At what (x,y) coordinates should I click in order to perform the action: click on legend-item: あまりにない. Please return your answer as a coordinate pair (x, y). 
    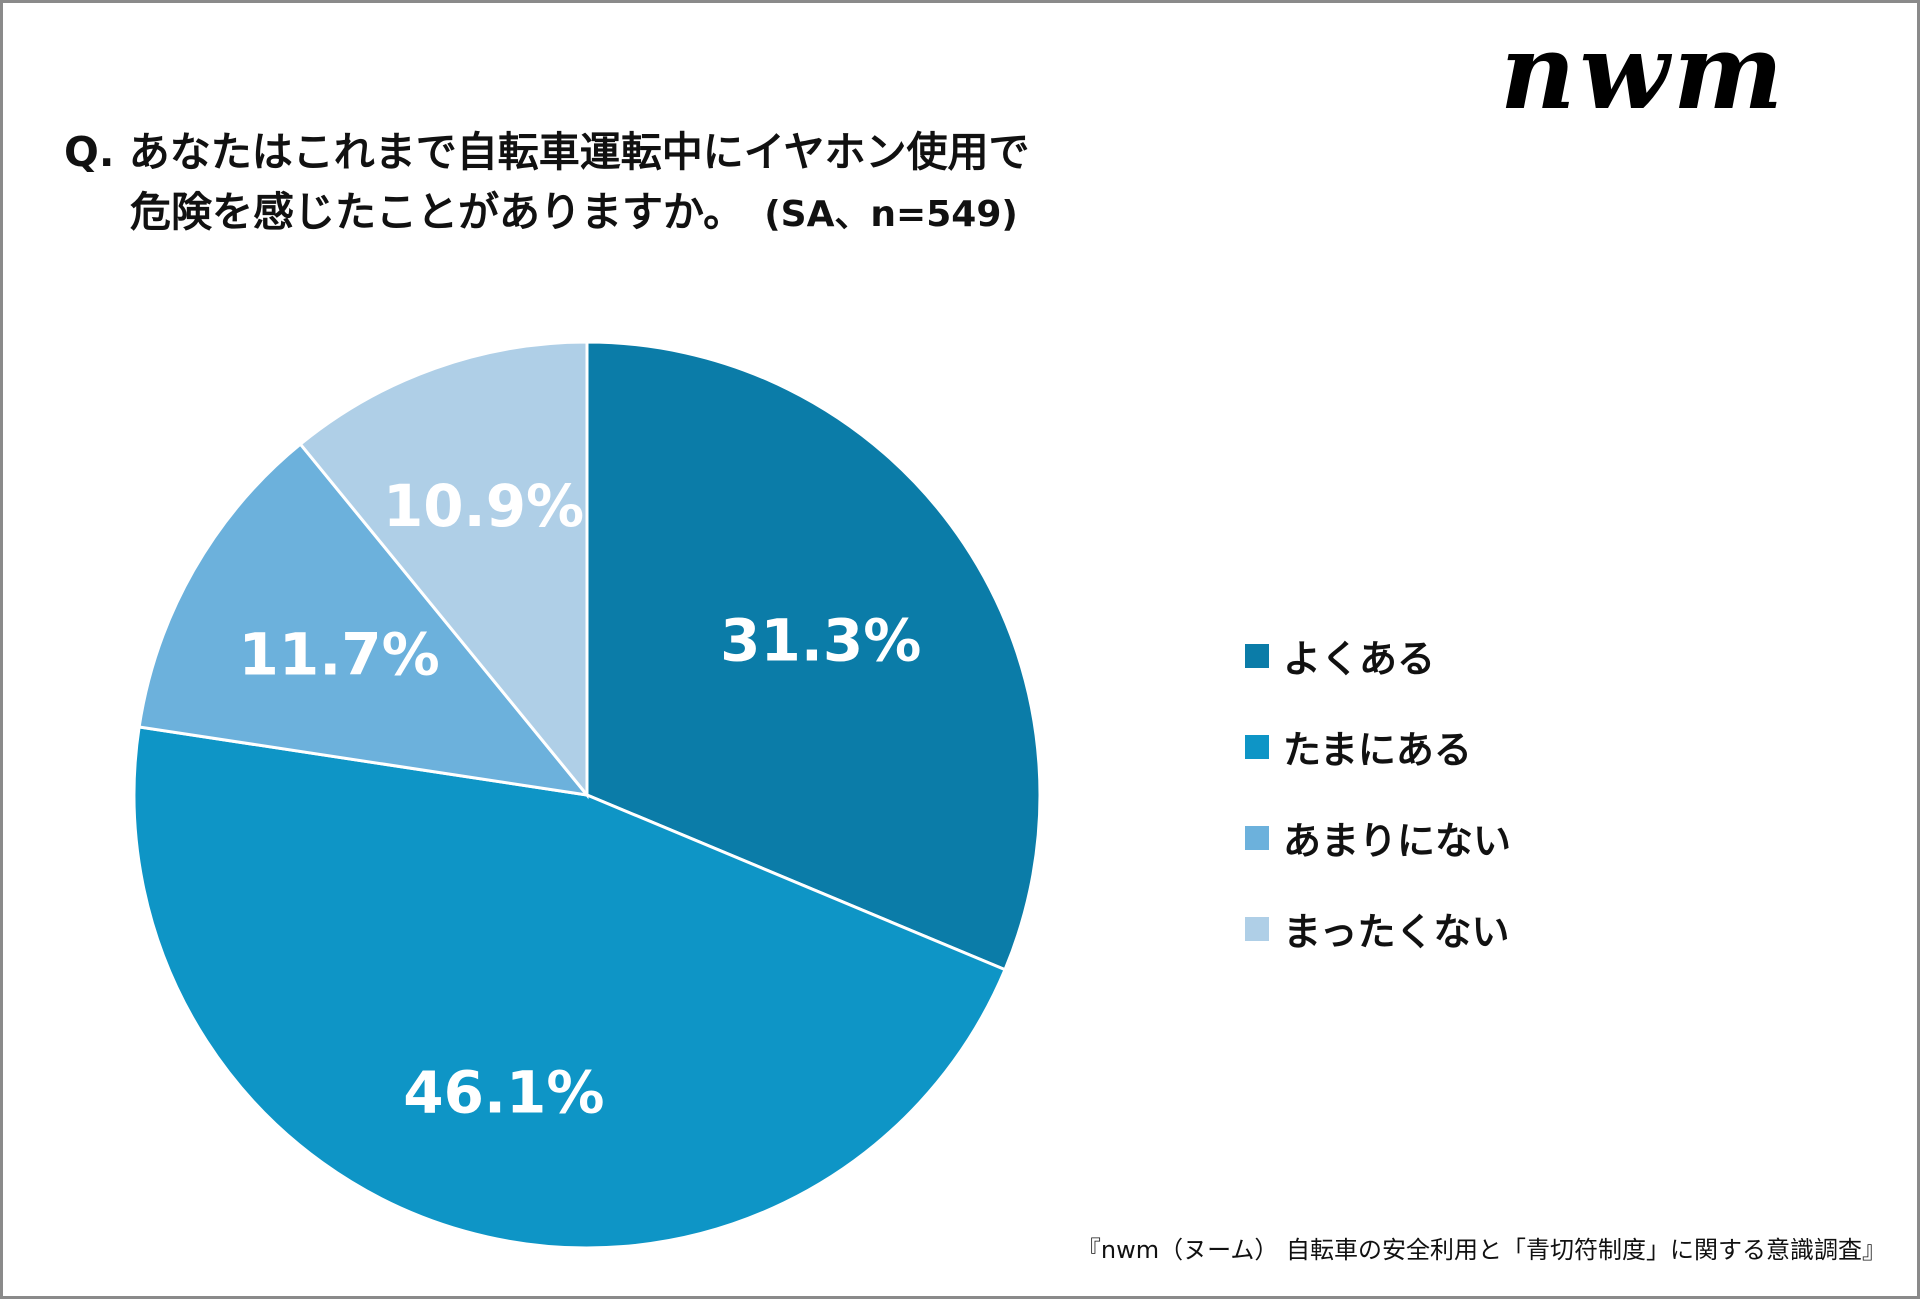
    Looking at the image, I should click on (1378, 837).